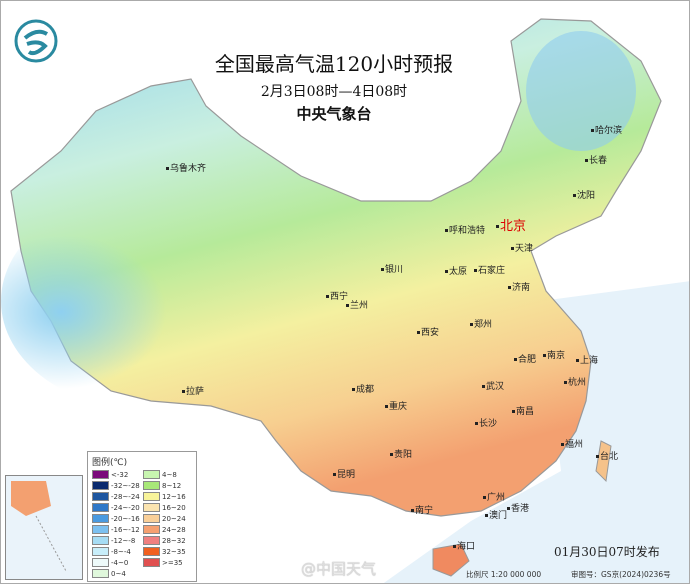 Image resolution: width=690 pixels, height=584 pixels. I want to click on legend-item: 8~12, so click(167, 485).